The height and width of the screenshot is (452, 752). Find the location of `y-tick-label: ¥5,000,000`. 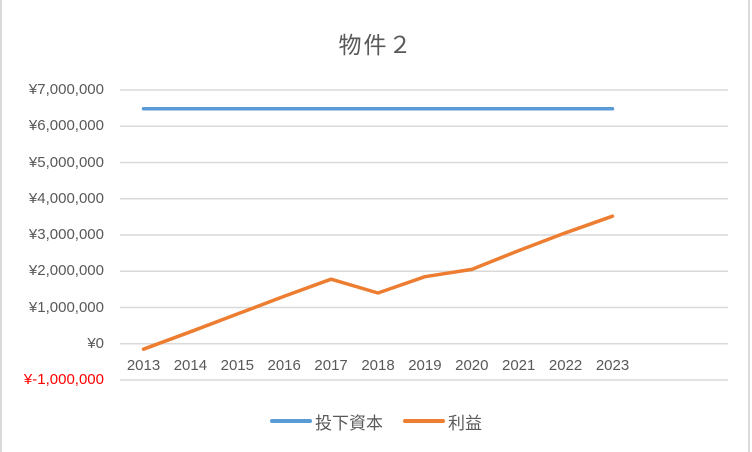

y-tick-label: ¥5,000,000 is located at coordinates (66, 162).